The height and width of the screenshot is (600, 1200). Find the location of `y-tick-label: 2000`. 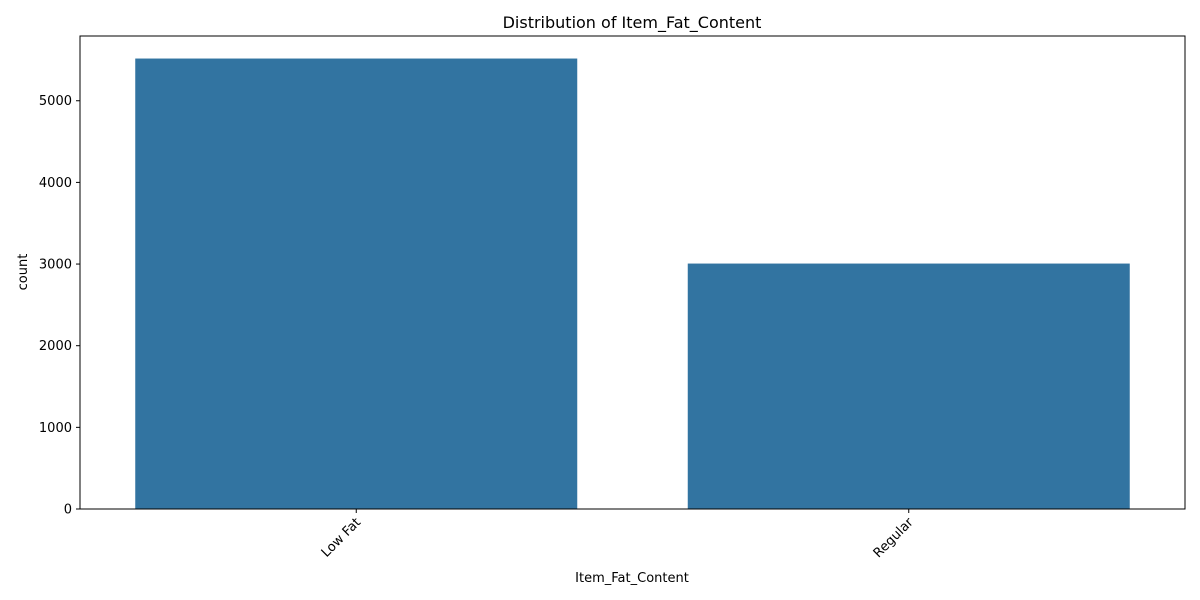

y-tick-label: 2000 is located at coordinates (55, 346).